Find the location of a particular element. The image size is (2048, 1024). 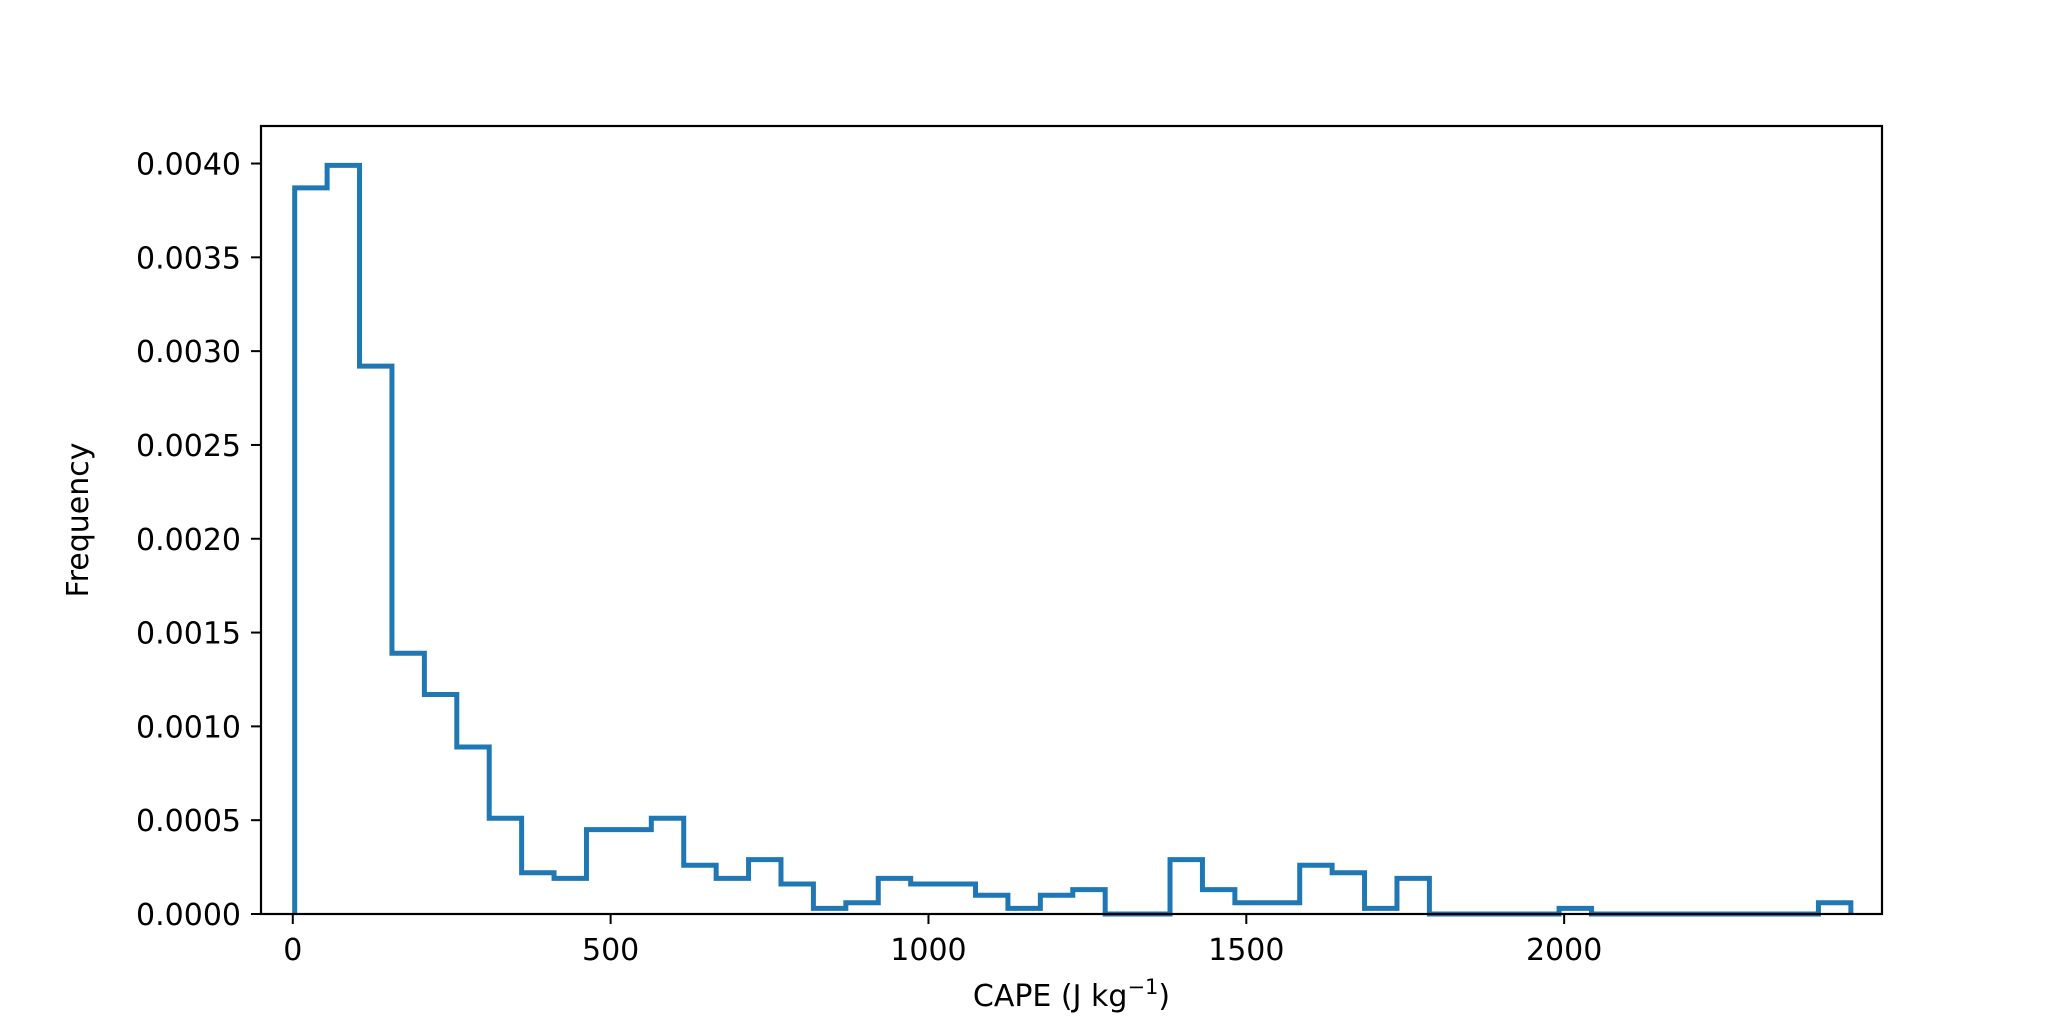

y-tick-label: 0.0035 is located at coordinates (188, 258).